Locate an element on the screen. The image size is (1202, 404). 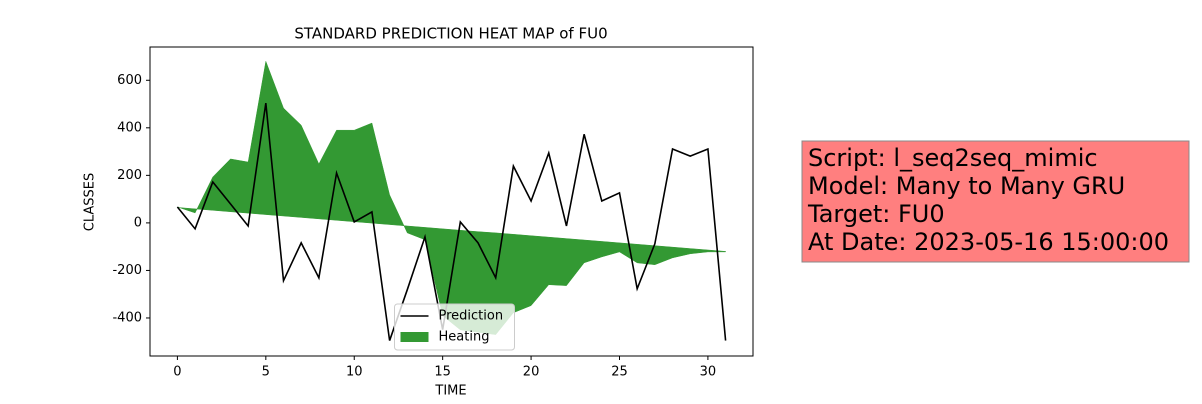
y-tick-label: -200 is located at coordinates (127, 270).